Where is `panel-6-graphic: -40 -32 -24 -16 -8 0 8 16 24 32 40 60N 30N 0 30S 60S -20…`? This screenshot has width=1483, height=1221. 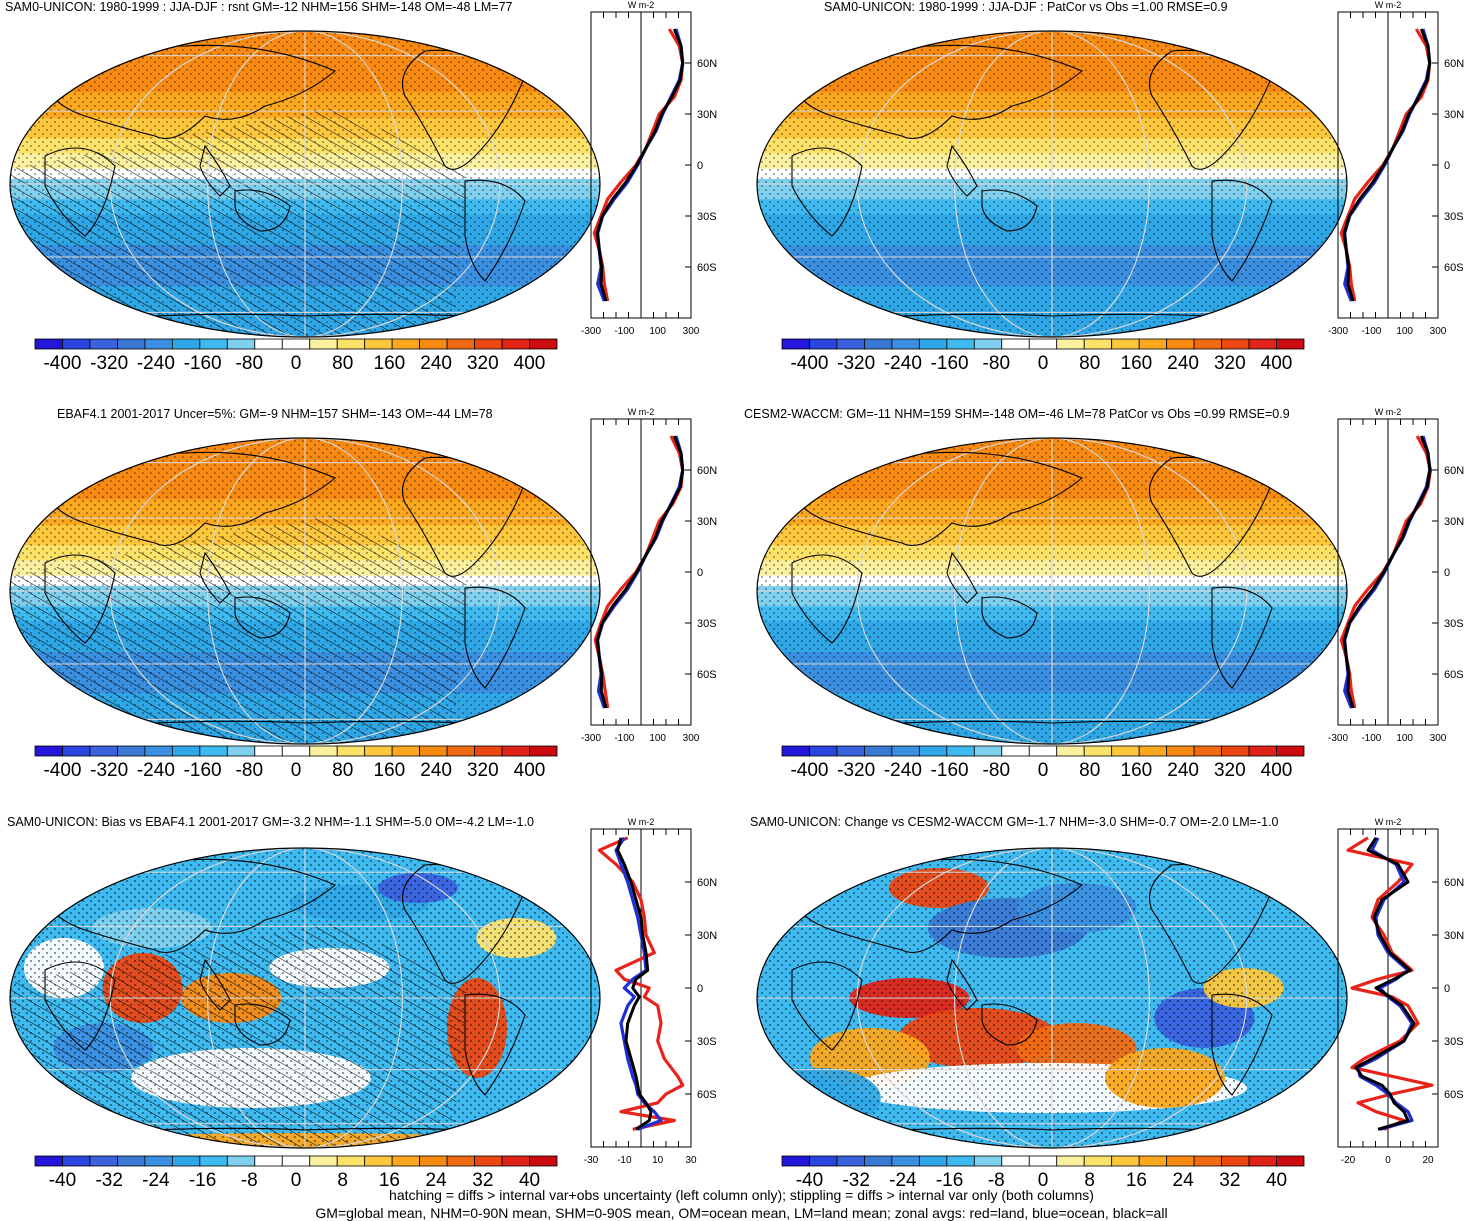 panel-6-graphic: -40 -32 -24 -16 -8 0 8 16 24 32 40 60N 30N 0 30S 60S -20… is located at coordinates (1110, 1004).